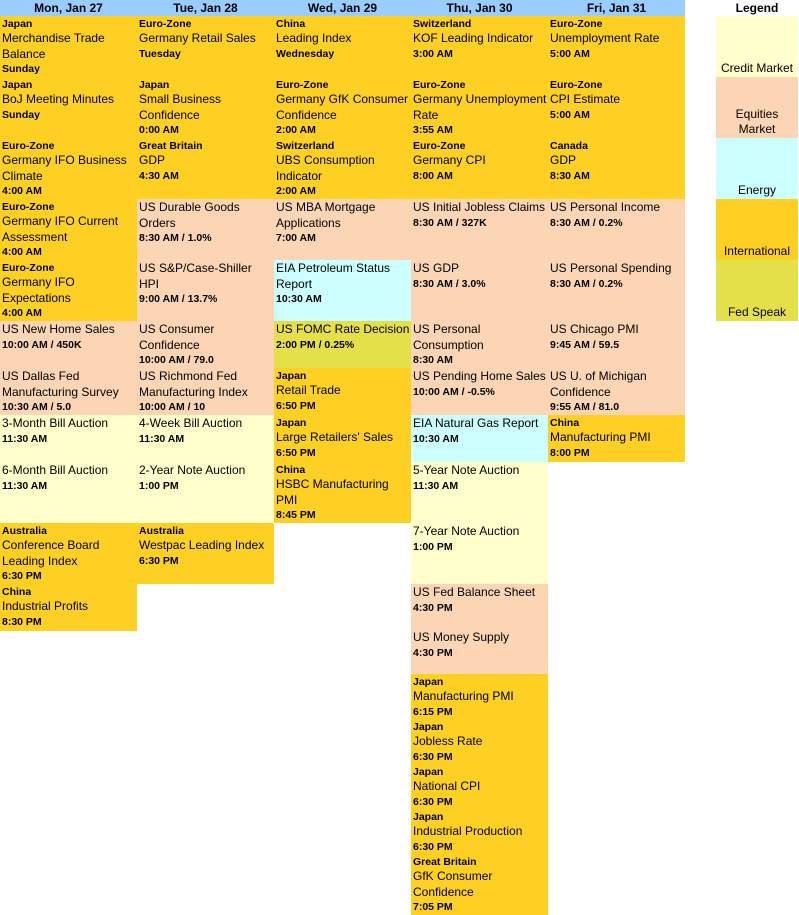 This screenshot has width=799, height=915. What do you see at coordinates (342, 438) in the screenshot?
I see `event-large-retailers-sales: Japan Large Retailers' Sales 6:50 PM` at bounding box center [342, 438].